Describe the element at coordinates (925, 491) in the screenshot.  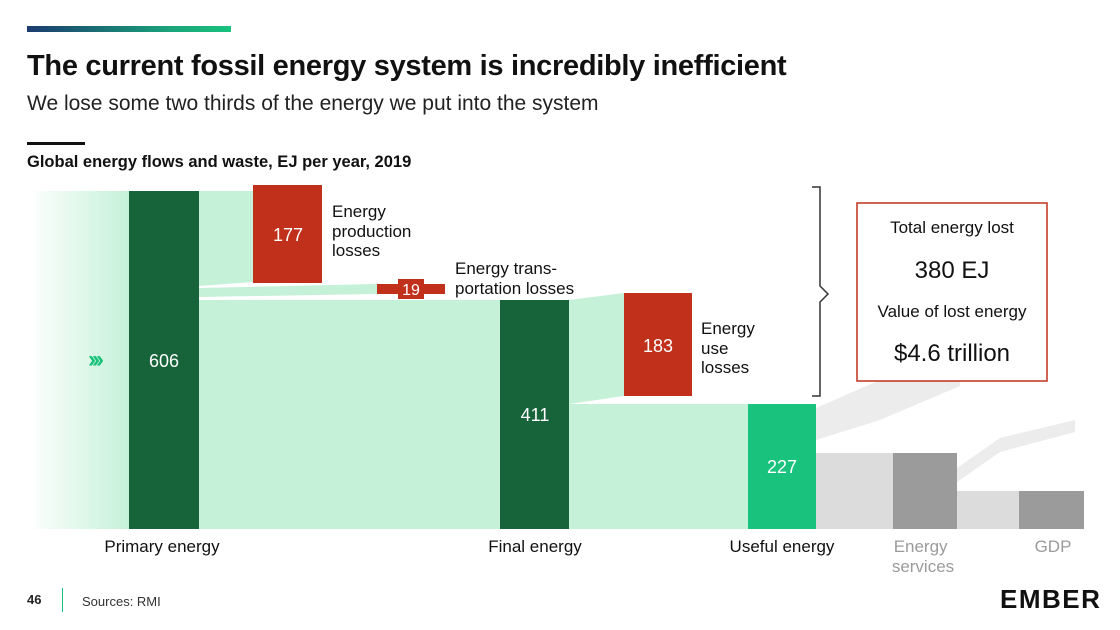
I see `node-energy-services` at that location.